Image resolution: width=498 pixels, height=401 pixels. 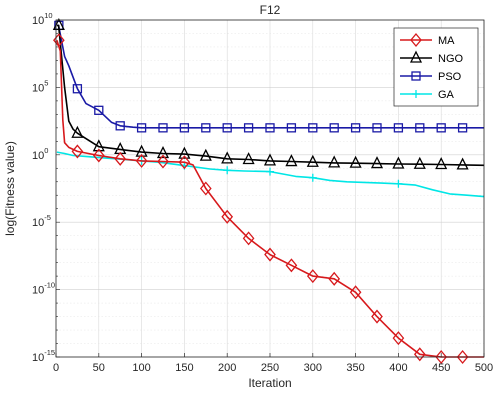 I want to click on x-tick-label: 300, so click(x=313, y=368).